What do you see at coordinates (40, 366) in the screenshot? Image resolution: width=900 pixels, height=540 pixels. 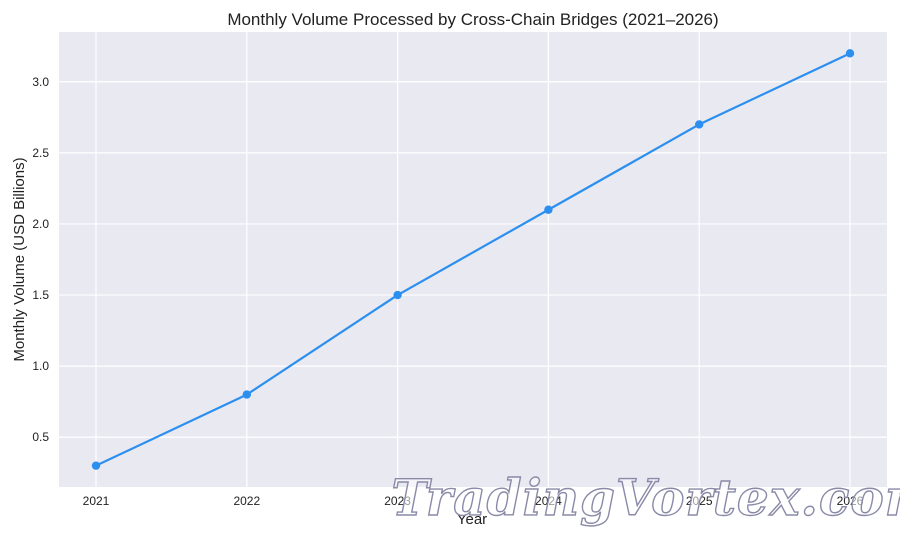 I see `y-tick-label: 1.0` at bounding box center [40, 366].